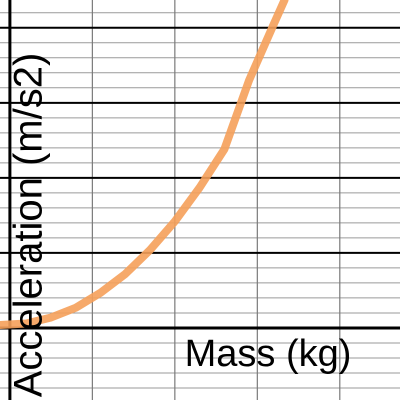 Image resolution: width=400 pixels, height=400 pixels. What do you see at coordinates (268, 354) in the screenshot?
I see `x-axis-label: Mass (kg)` at bounding box center [268, 354].